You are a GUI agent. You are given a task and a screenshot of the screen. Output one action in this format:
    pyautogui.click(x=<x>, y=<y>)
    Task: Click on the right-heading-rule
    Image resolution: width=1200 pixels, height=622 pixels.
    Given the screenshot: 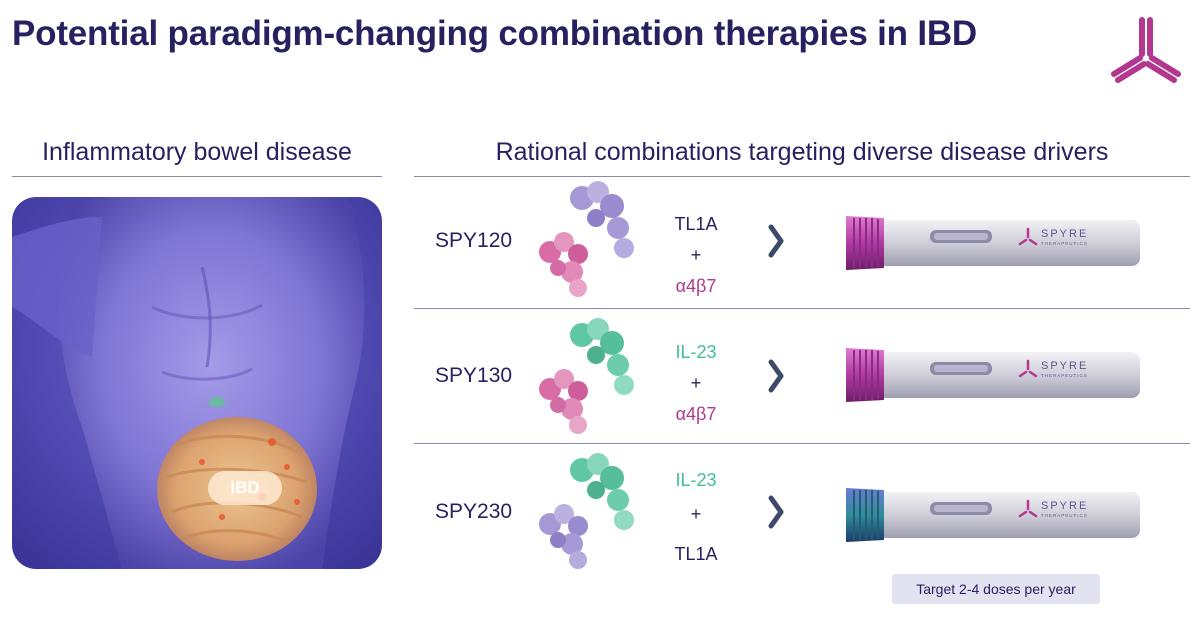 What is the action you would take?
    pyautogui.click(x=802, y=176)
    